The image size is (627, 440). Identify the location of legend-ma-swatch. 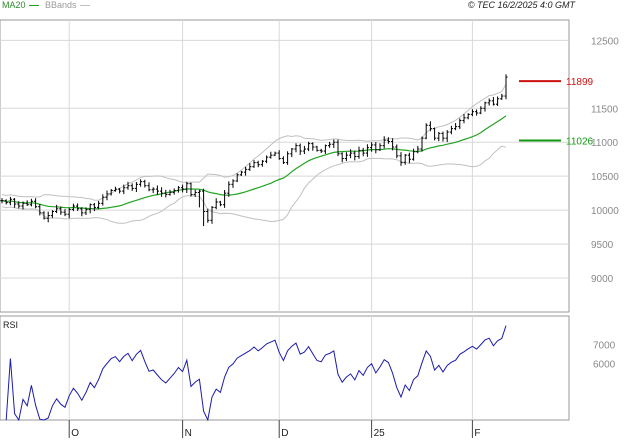
(33, 6).